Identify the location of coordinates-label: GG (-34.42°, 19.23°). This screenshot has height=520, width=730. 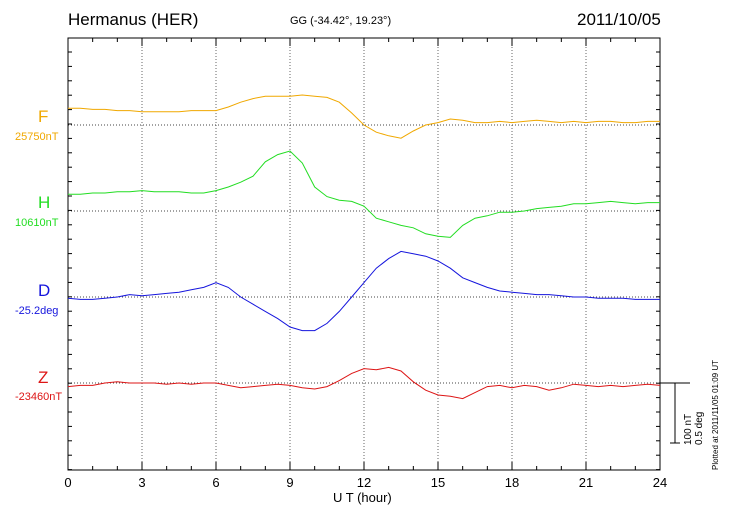
(341, 21).